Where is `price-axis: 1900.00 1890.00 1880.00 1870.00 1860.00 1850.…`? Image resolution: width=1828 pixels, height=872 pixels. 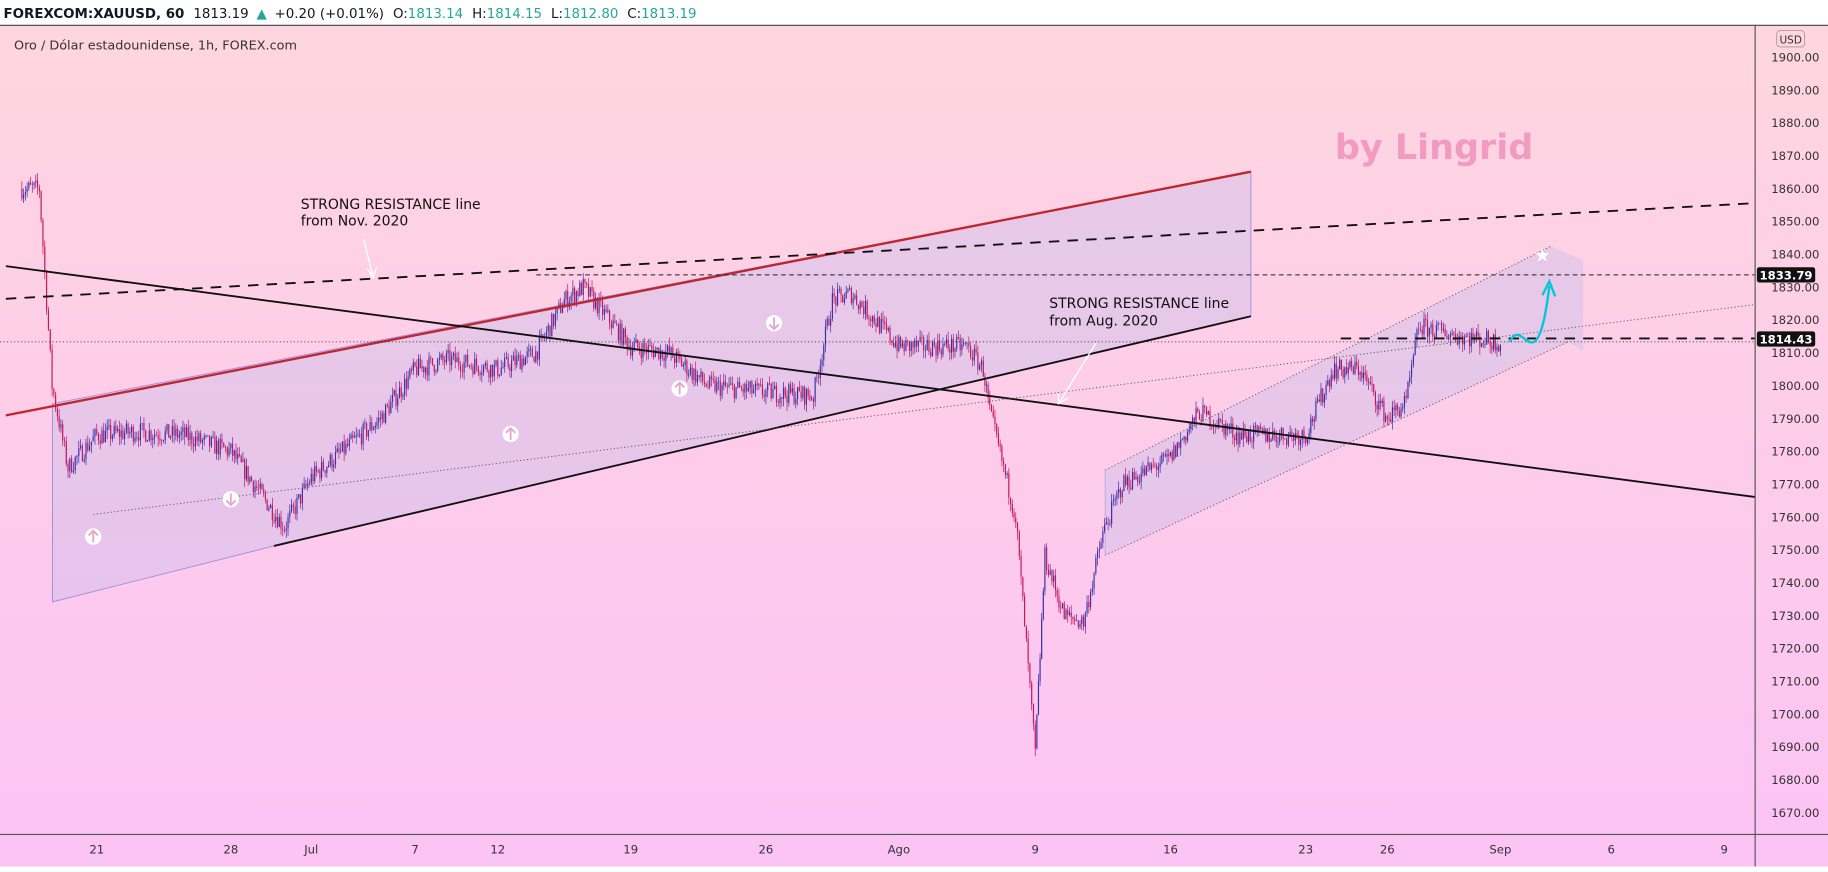 price-axis: 1900.00 1890.00 1880.00 1870.00 1860.00 1850.… is located at coordinates (1795, 435).